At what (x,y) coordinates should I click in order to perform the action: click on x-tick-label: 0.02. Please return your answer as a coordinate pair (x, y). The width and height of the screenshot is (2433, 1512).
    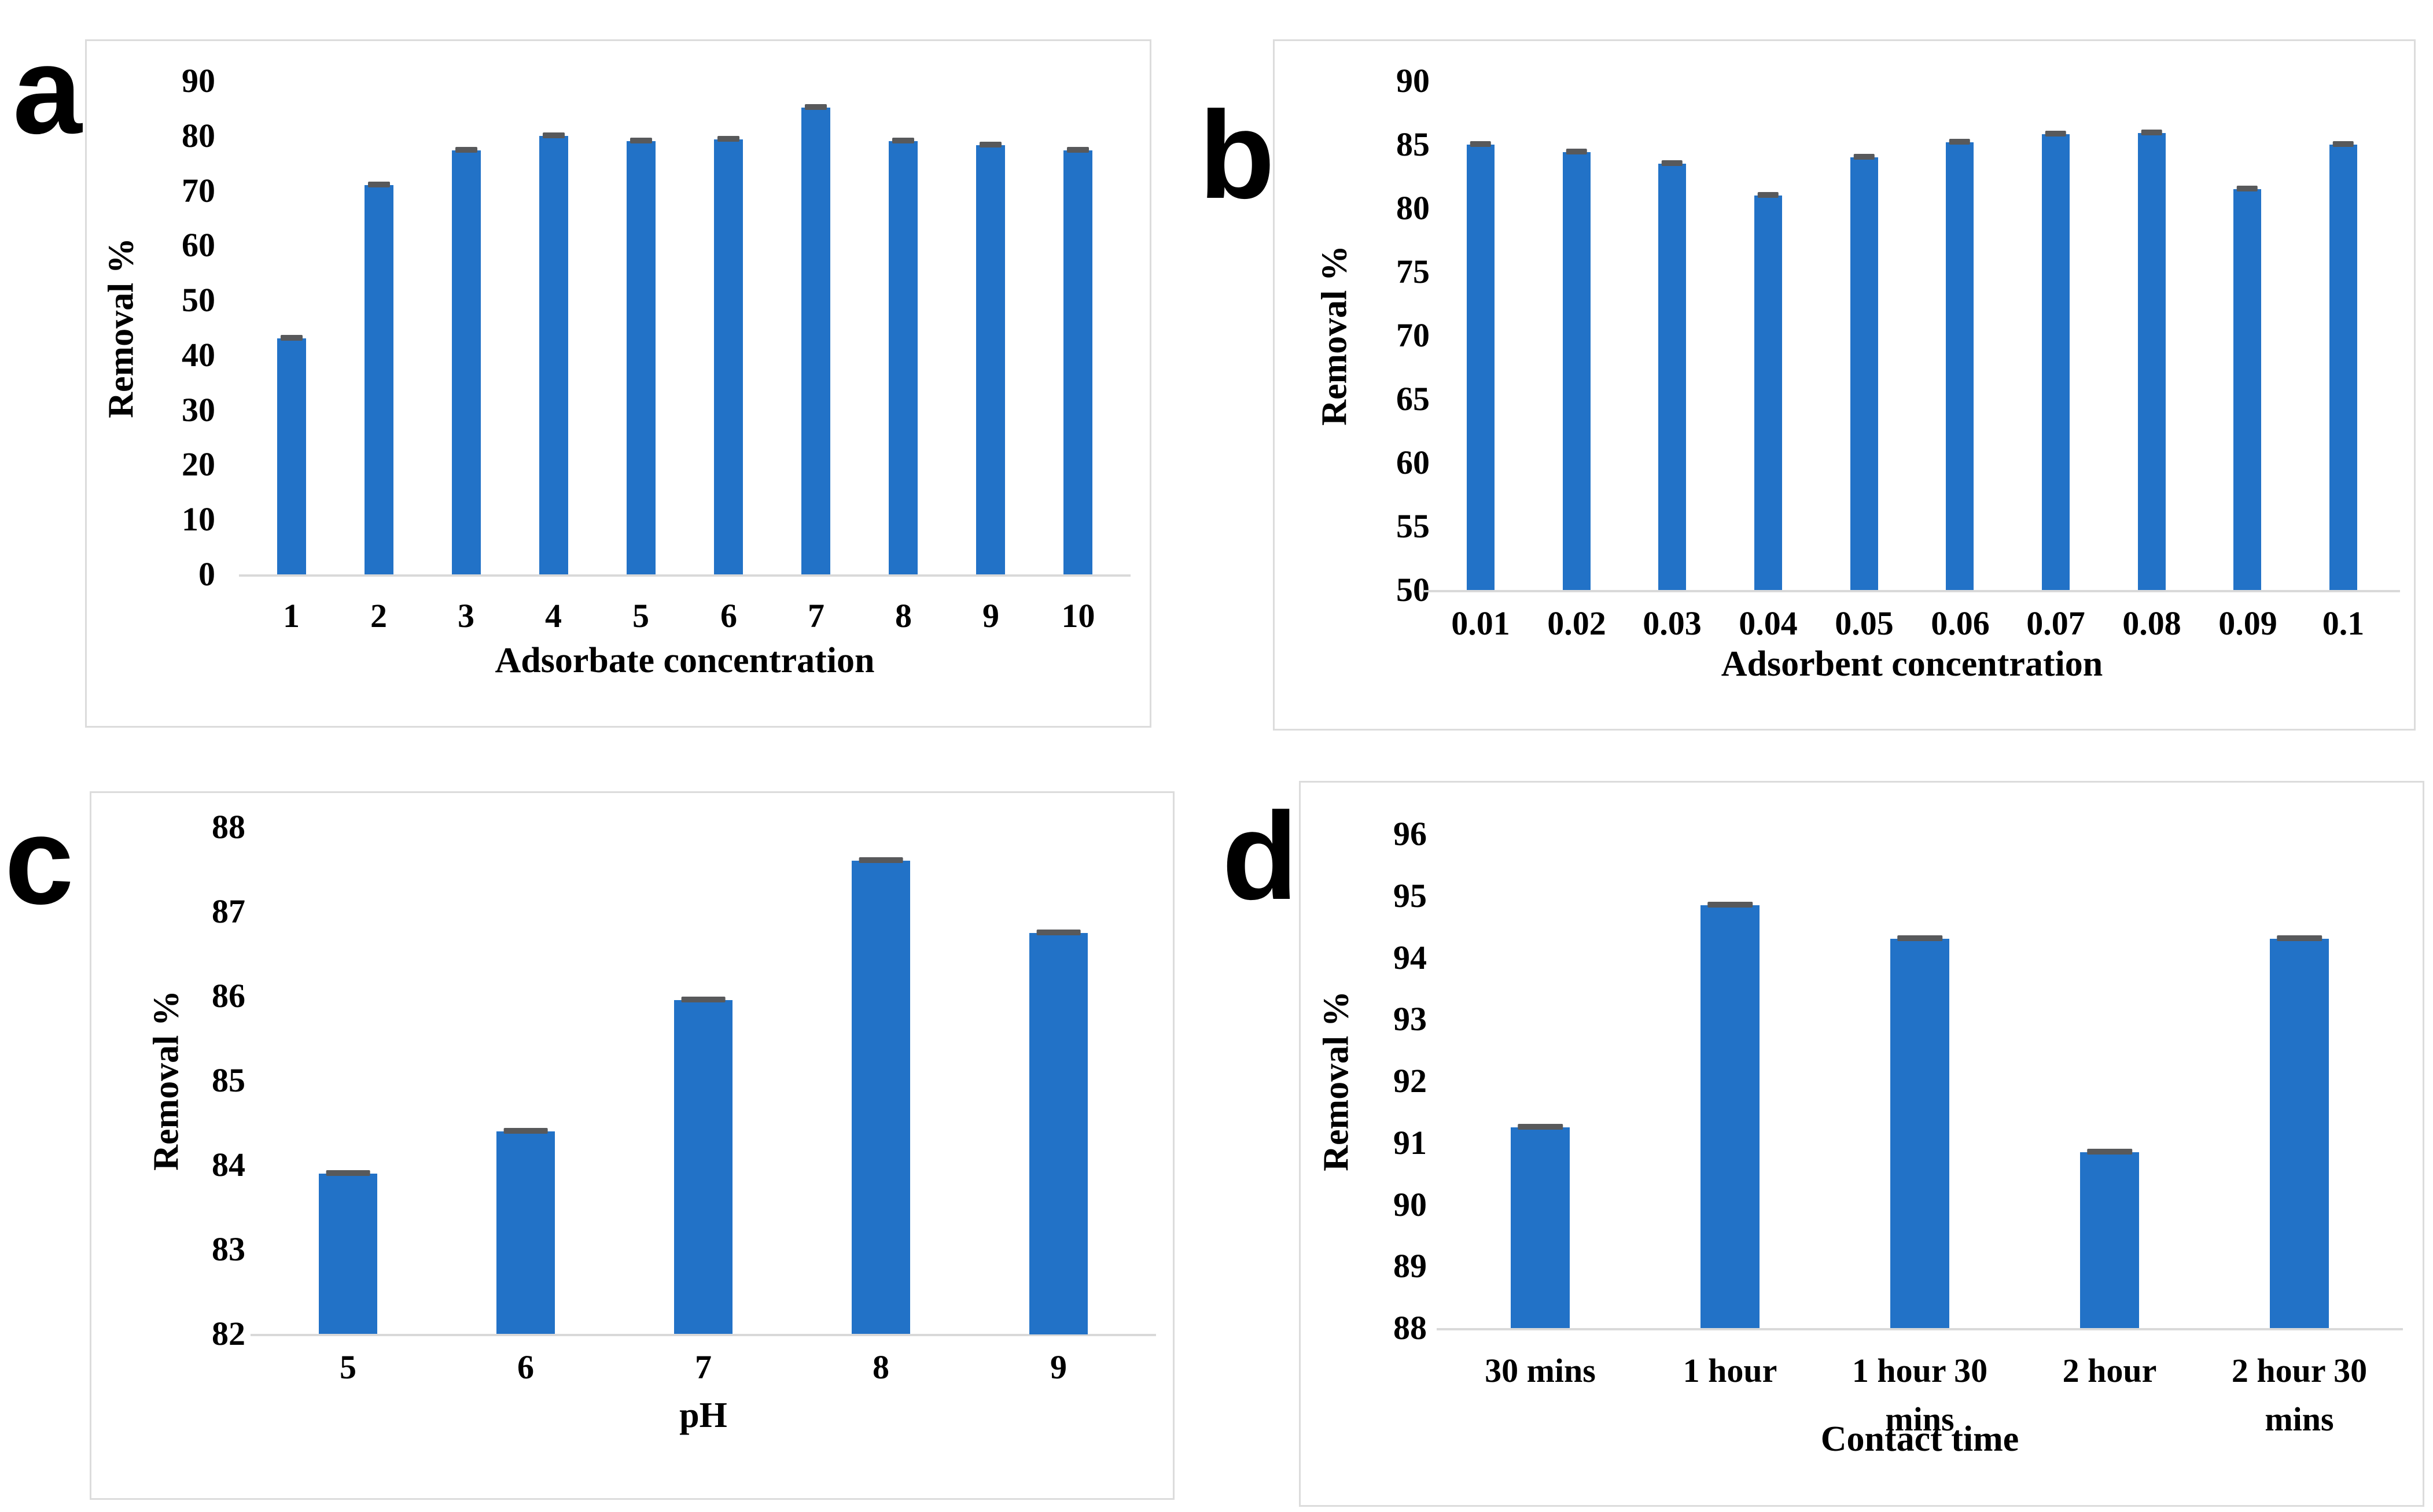
    Looking at the image, I should click on (1576, 623).